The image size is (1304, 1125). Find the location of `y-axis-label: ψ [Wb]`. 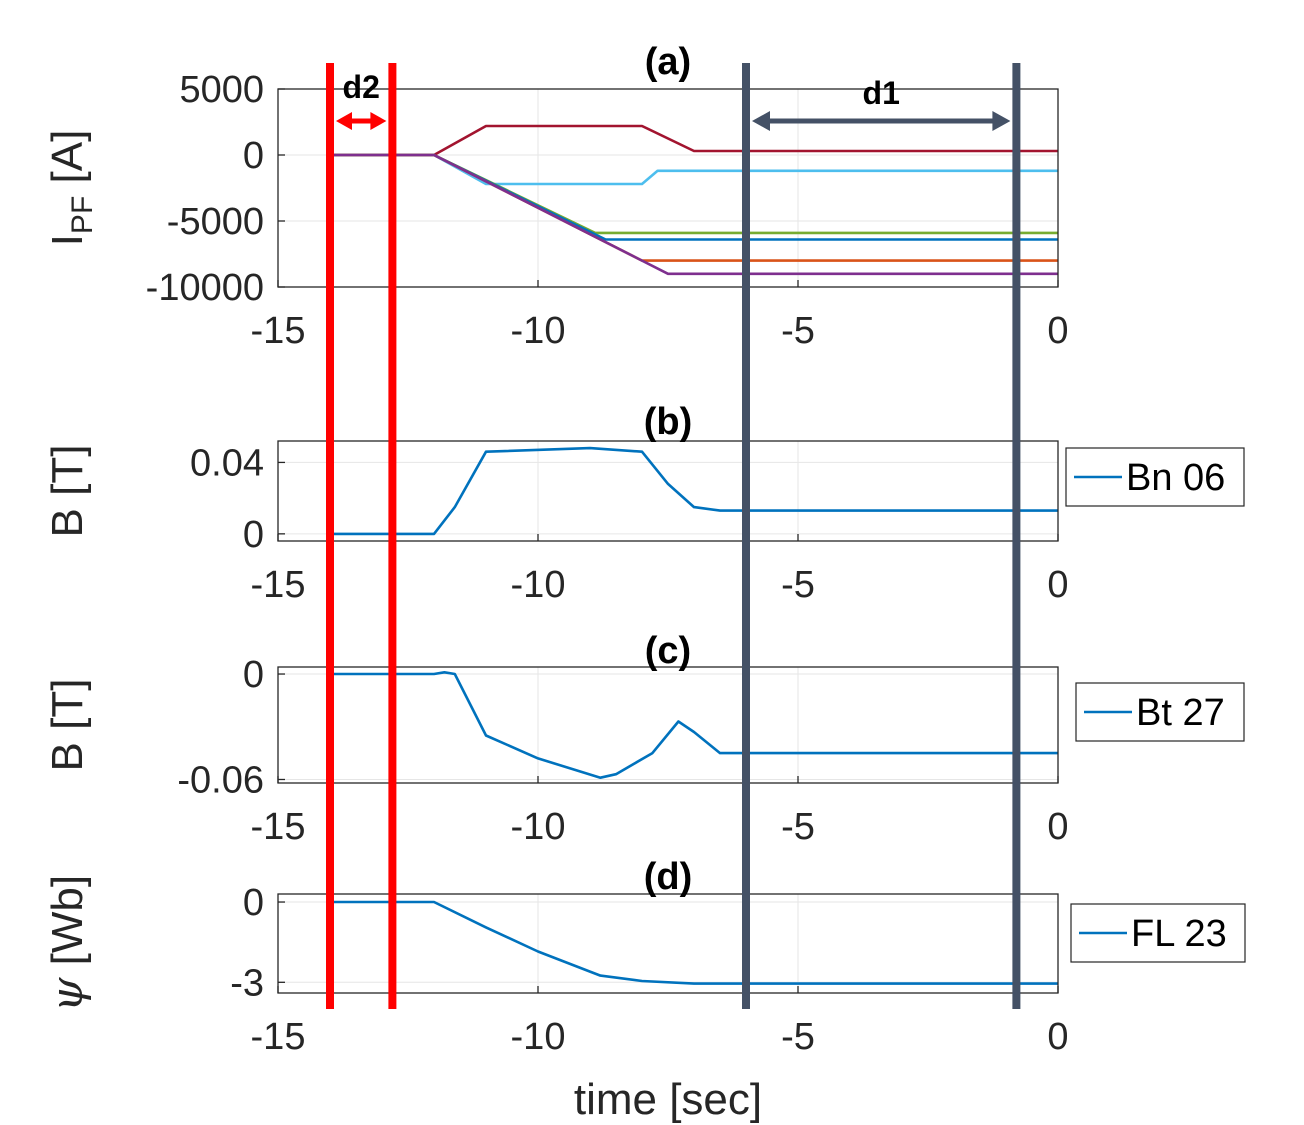

y-axis-label: ψ [Wb] is located at coordinates (67, 943).